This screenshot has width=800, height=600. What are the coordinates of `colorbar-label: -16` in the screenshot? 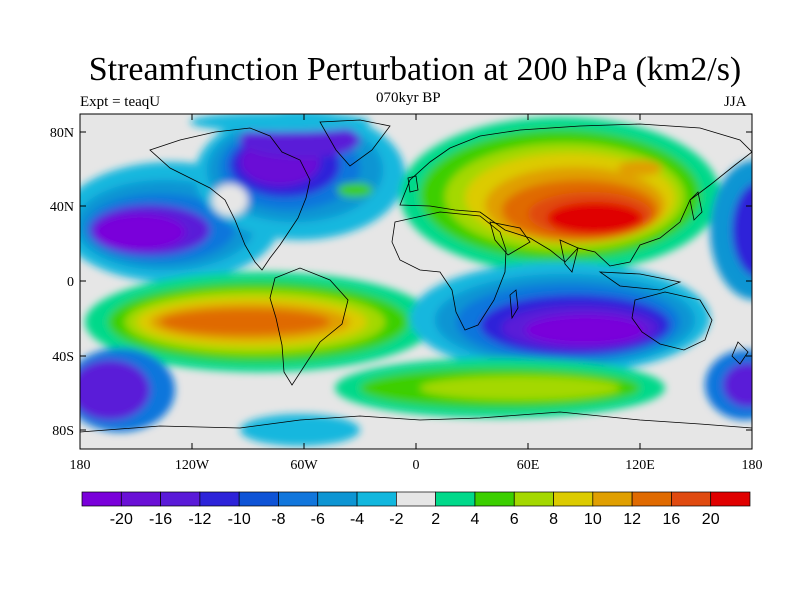 It's located at (160, 519).